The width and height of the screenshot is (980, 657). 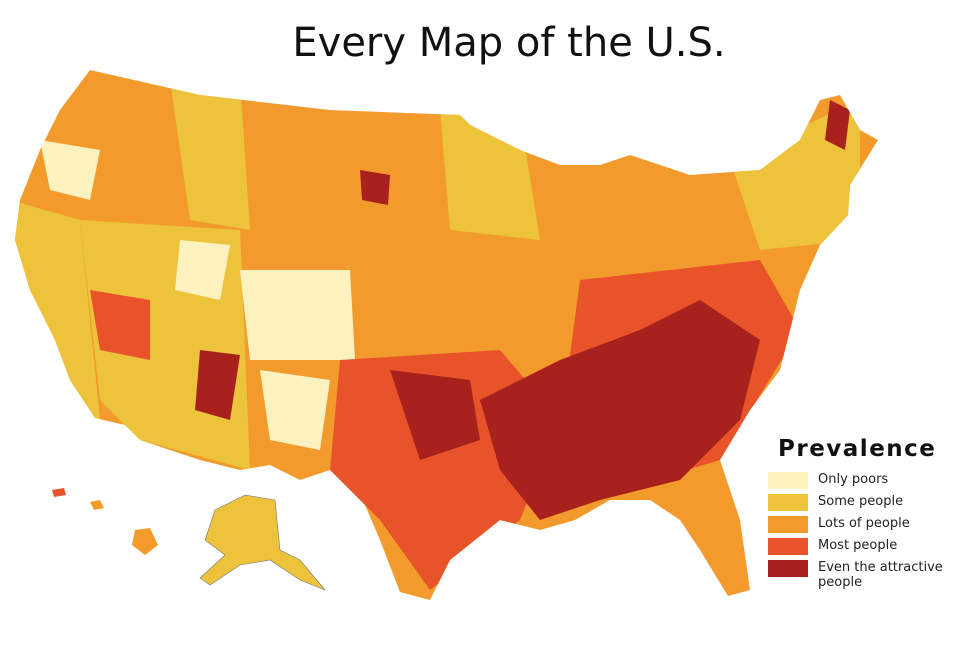 What do you see at coordinates (861, 501) in the screenshot?
I see `legend-label: Some people` at bounding box center [861, 501].